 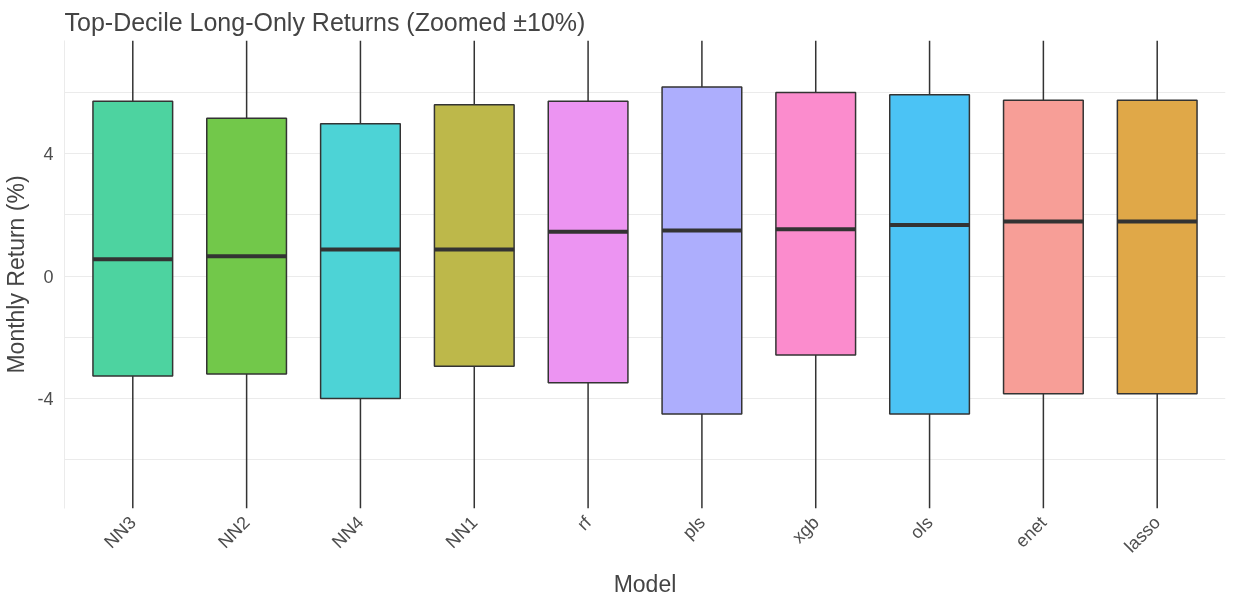 What do you see at coordinates (16, 274) in the screenshot?
I see `y-axis-title: Monthly Return (%)` at bounding box center [16, 274].